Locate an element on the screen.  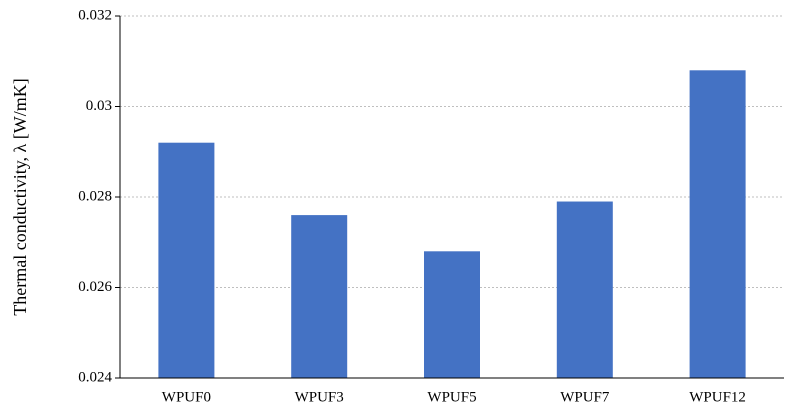
y-tick-label: 0.03 is located at coordinates (99, 106).